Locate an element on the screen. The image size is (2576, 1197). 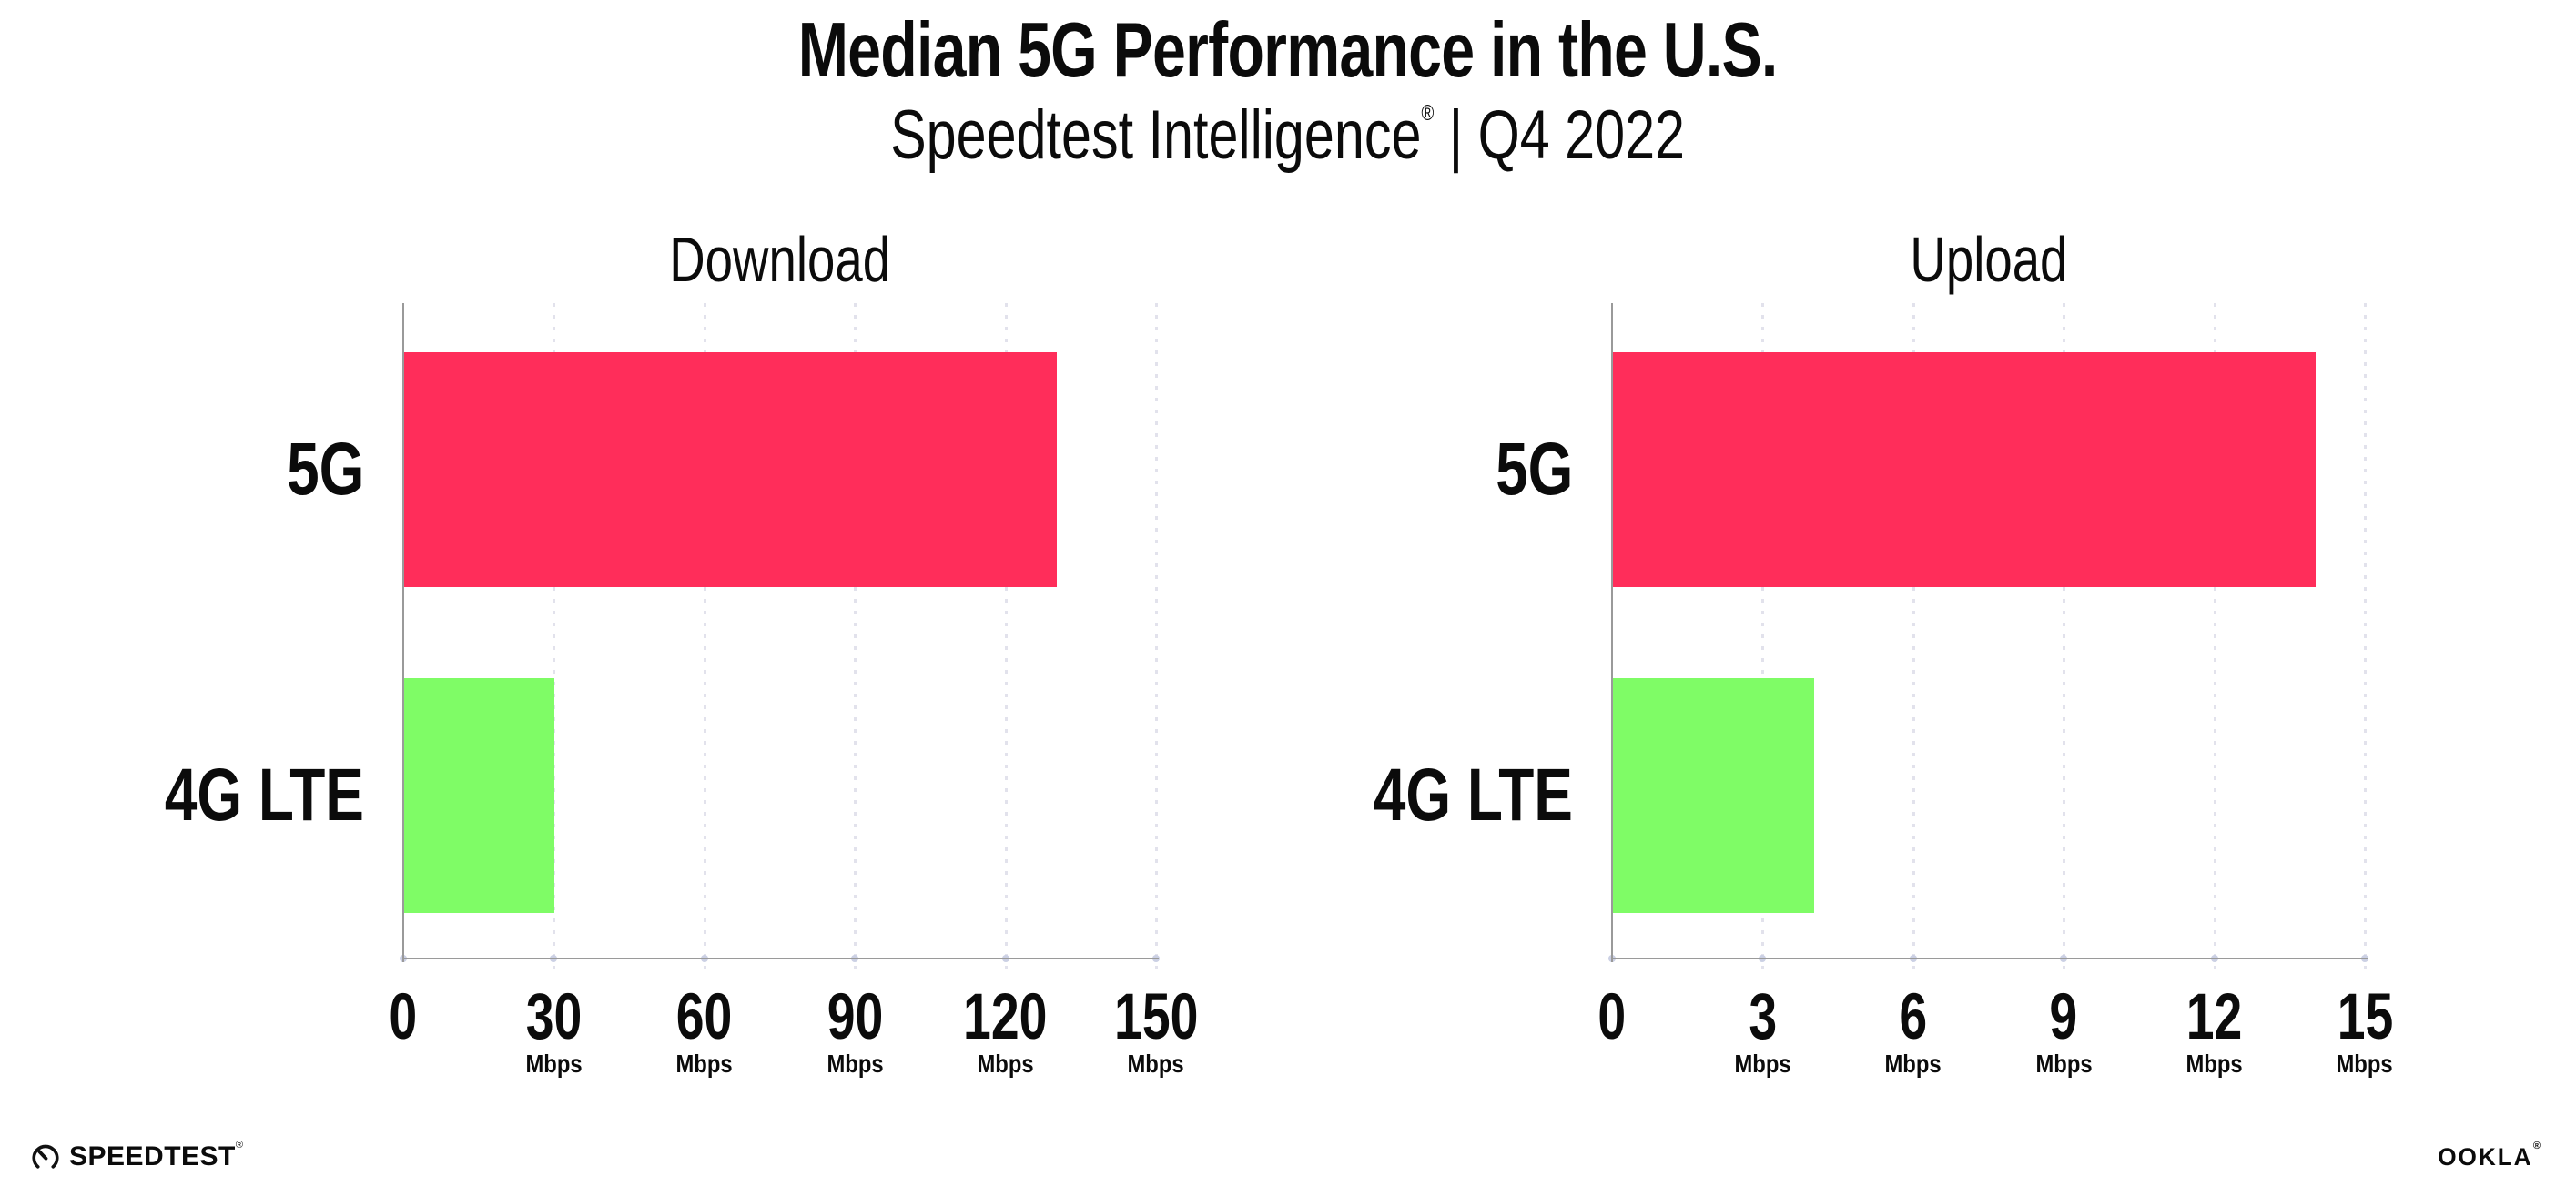
x-tick-value: 9 is located at coordinates (2063, 1017).